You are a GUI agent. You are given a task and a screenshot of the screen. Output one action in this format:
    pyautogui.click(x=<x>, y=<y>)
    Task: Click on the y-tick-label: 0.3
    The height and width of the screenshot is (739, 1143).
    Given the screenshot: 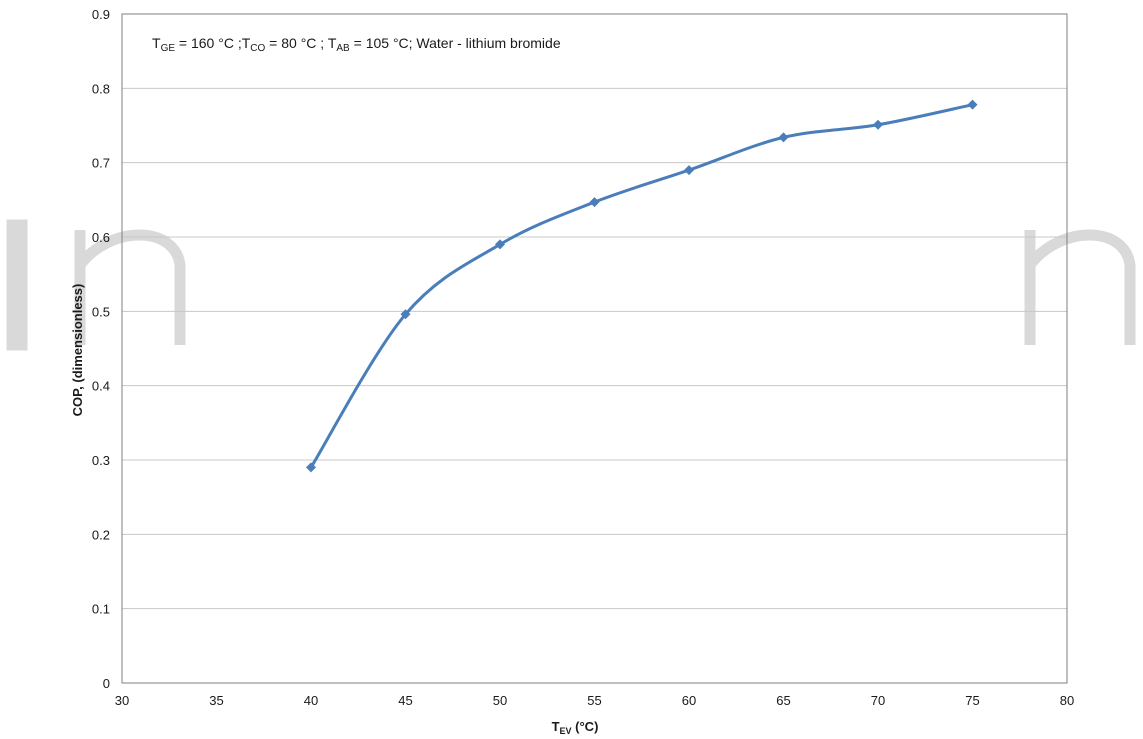 What is the action you would take?
    pyautogui.click(x=101, y=460)
    